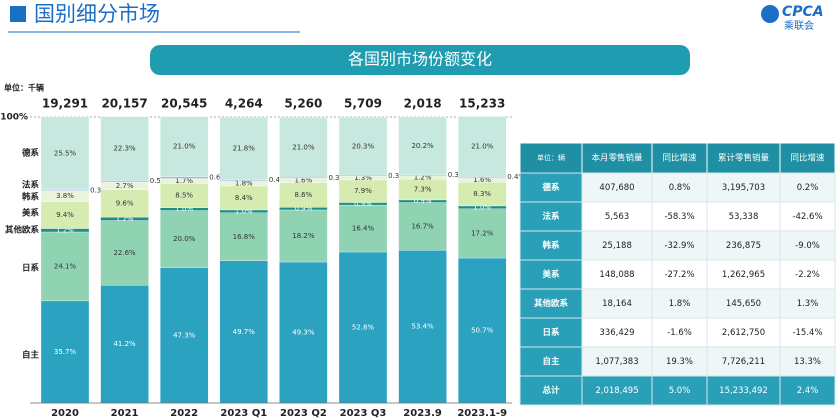 The image size is (840, 420). I want to click on data-label: 35.7%, so click(65, 352).